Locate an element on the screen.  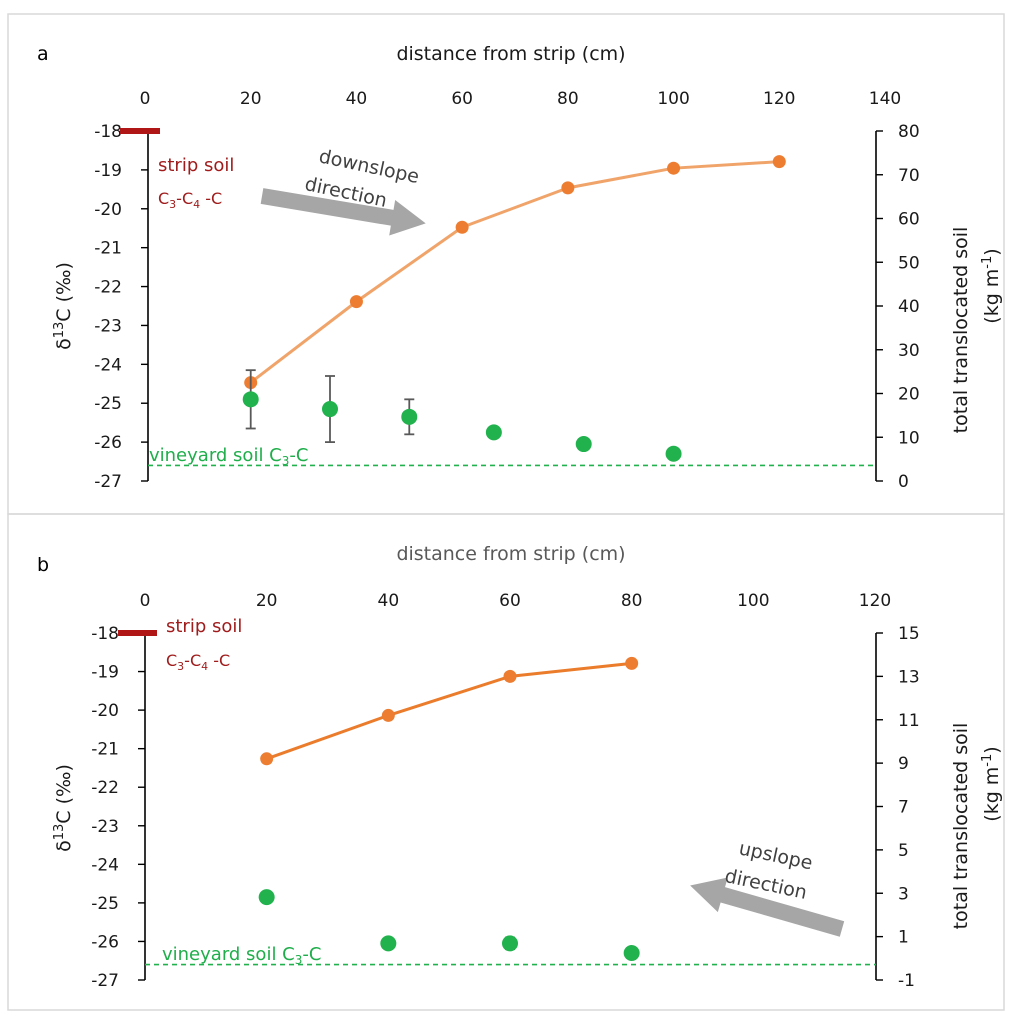
panel-a-label: a is located at coordinates (43, 54).